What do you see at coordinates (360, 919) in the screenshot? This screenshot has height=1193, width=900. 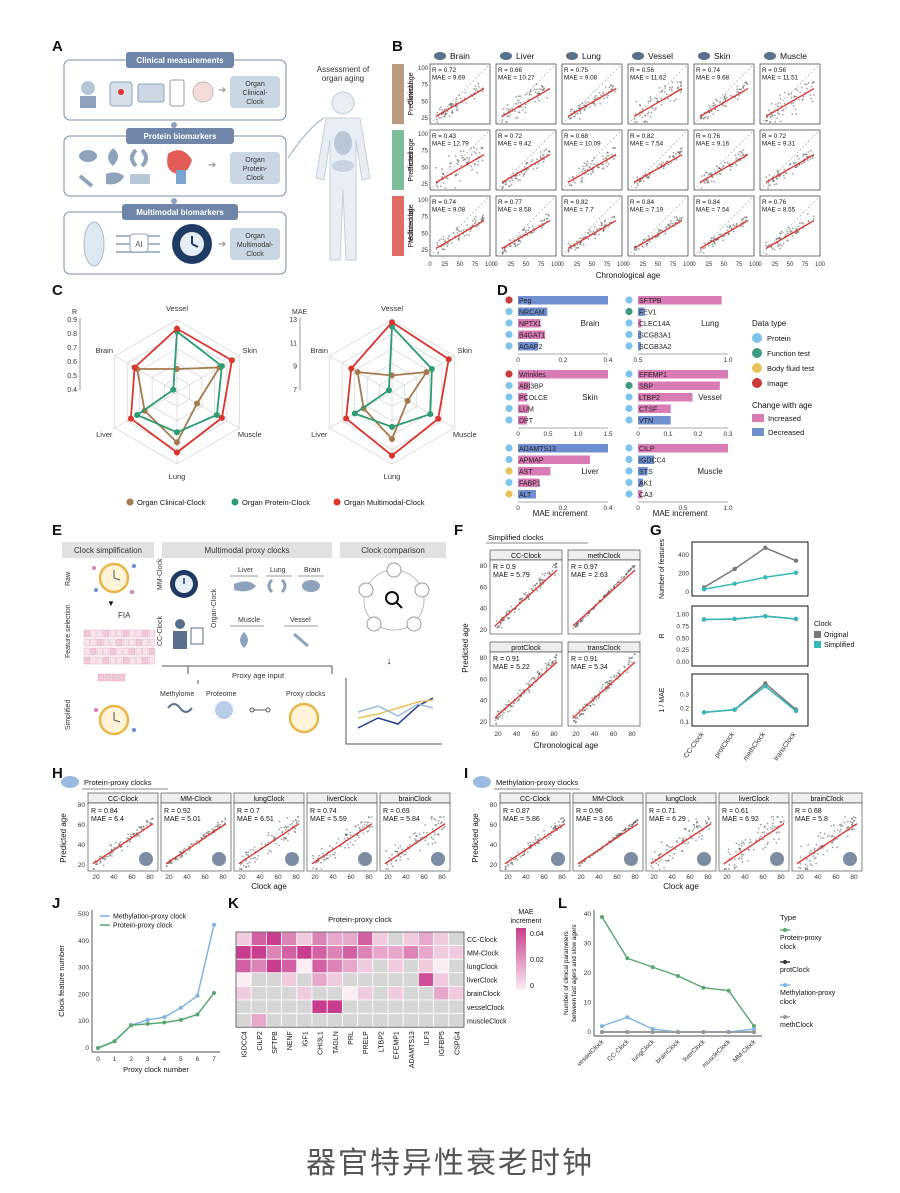 I see `heatmap-title: Protein-proxy clock` at bounding box center [360, 919].